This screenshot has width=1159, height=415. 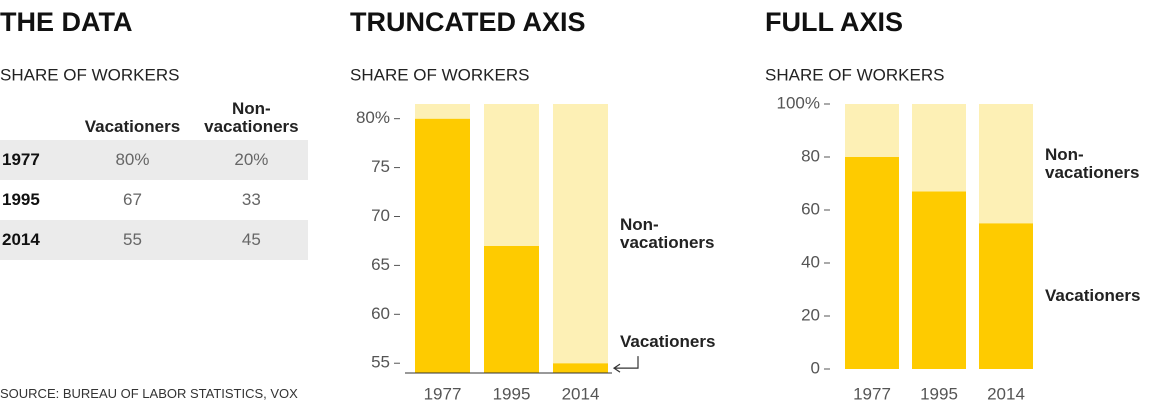 I want to click on cell: 33, so click(x=251, y=199).